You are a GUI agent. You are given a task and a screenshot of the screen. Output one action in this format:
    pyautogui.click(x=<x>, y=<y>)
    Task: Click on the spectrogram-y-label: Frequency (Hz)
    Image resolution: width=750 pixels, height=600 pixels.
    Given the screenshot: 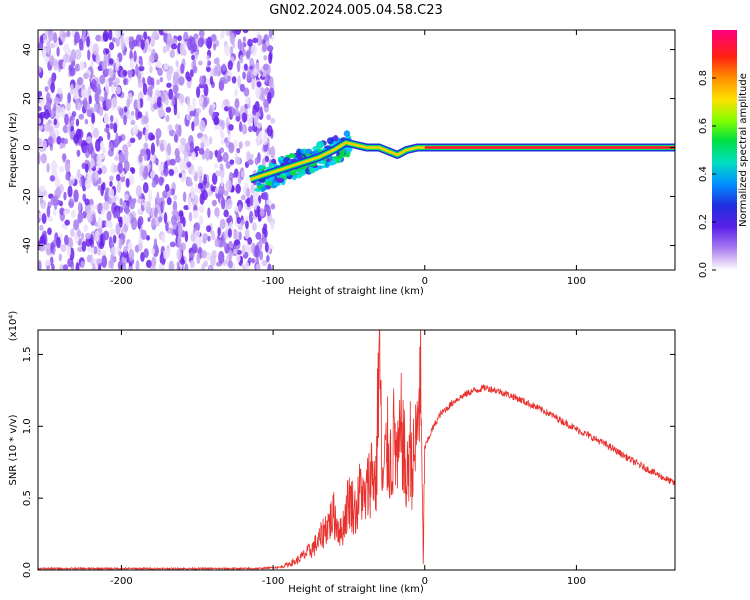 What is the action you would take?
    pyautogui.click(x=13, y=150)
    